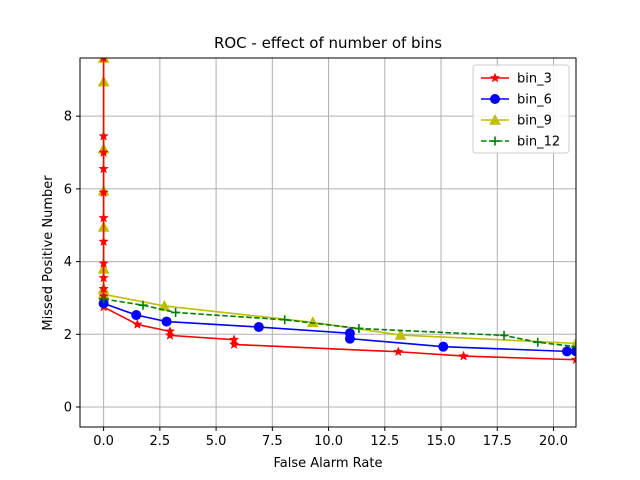  I want to click on y-tick-label: 8, so click(68, 117).